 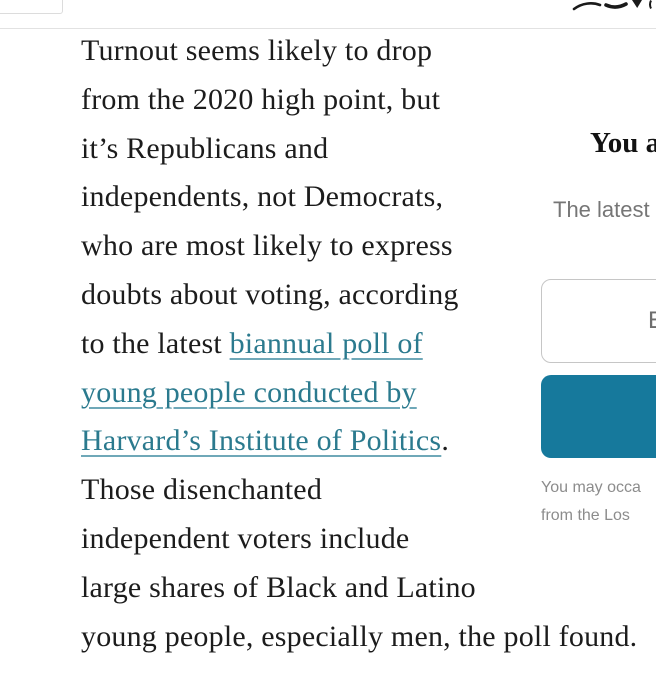 What do you see at coordinates (445, 441) in the screenshot?
I see `article-text-segment: .` at bounding box center [445, 441].